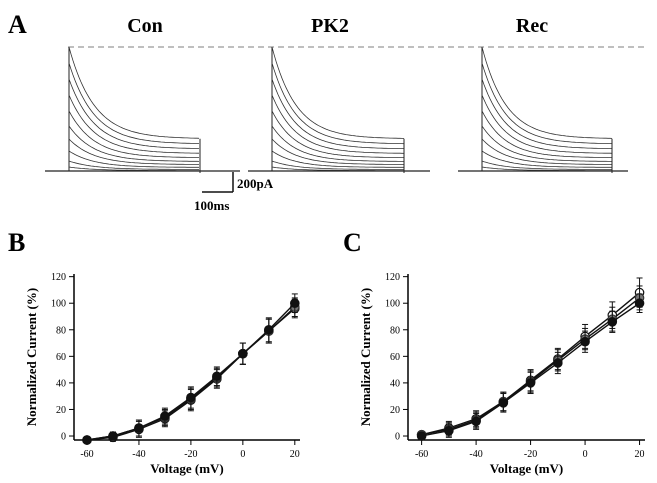 The height and width of the screenshot is (483, 657). Describe the element at coordinates (255, 183) in the screenshot. I see `scale-bar-current-label: 200pA` at that location.